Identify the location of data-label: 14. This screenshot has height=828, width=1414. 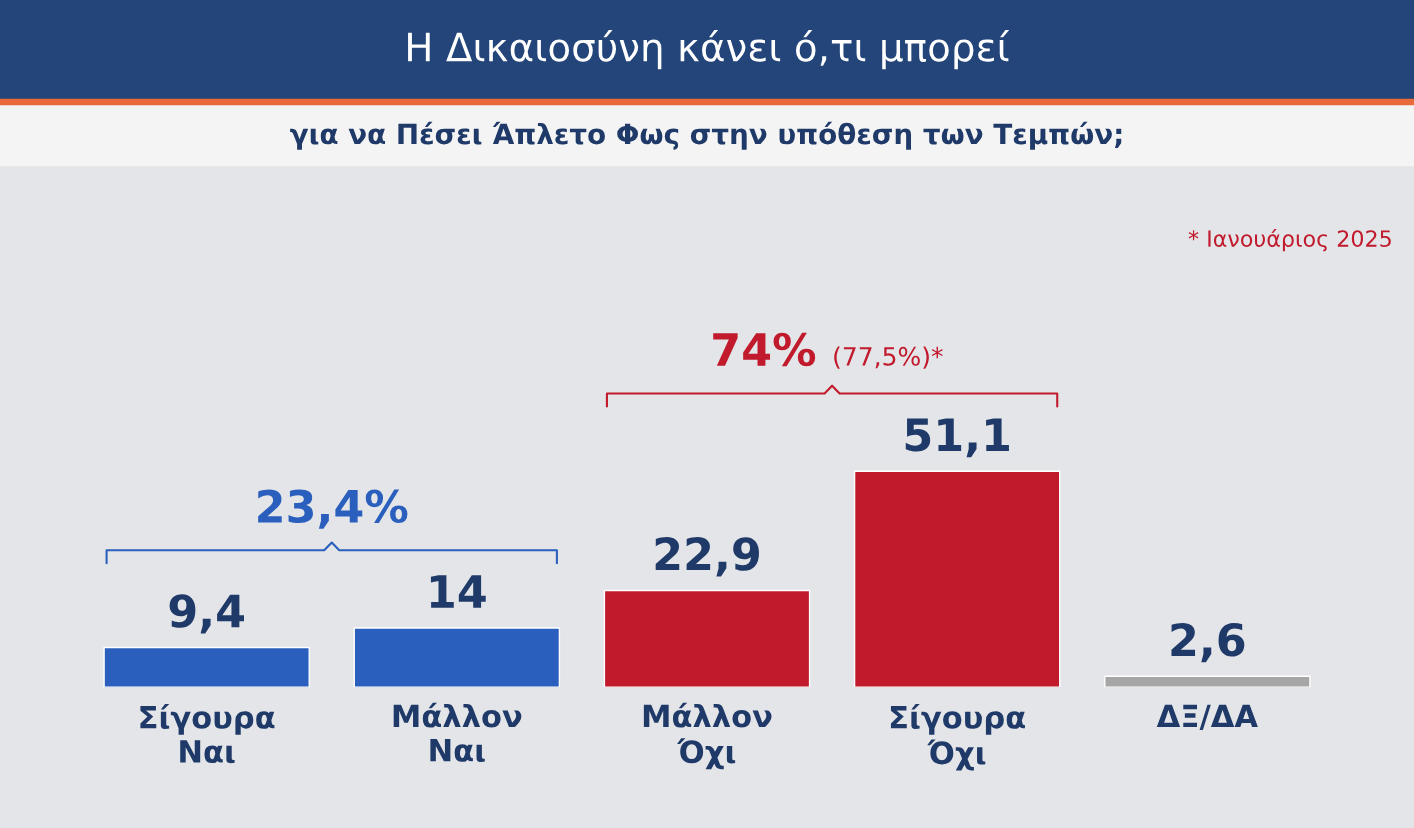
(458, 591).